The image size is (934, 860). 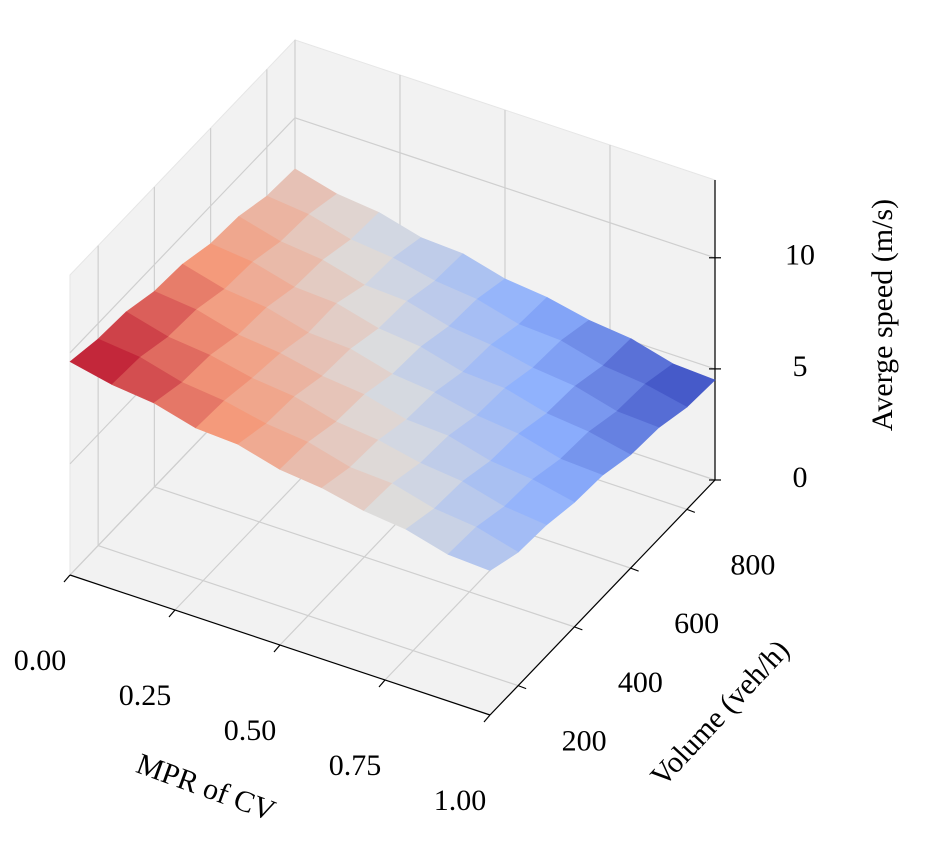 What do you see at coordinates (584, 741) in the screenshot?
I see `y-tick-label: 200` at bounding box center [584, 741].